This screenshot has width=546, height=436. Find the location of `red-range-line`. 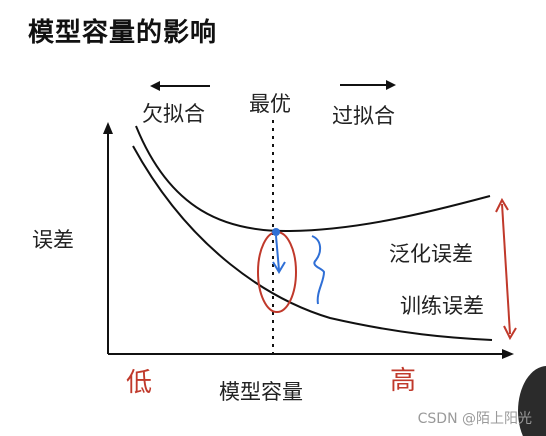

red-range-line is located at coordinates (506, 269).